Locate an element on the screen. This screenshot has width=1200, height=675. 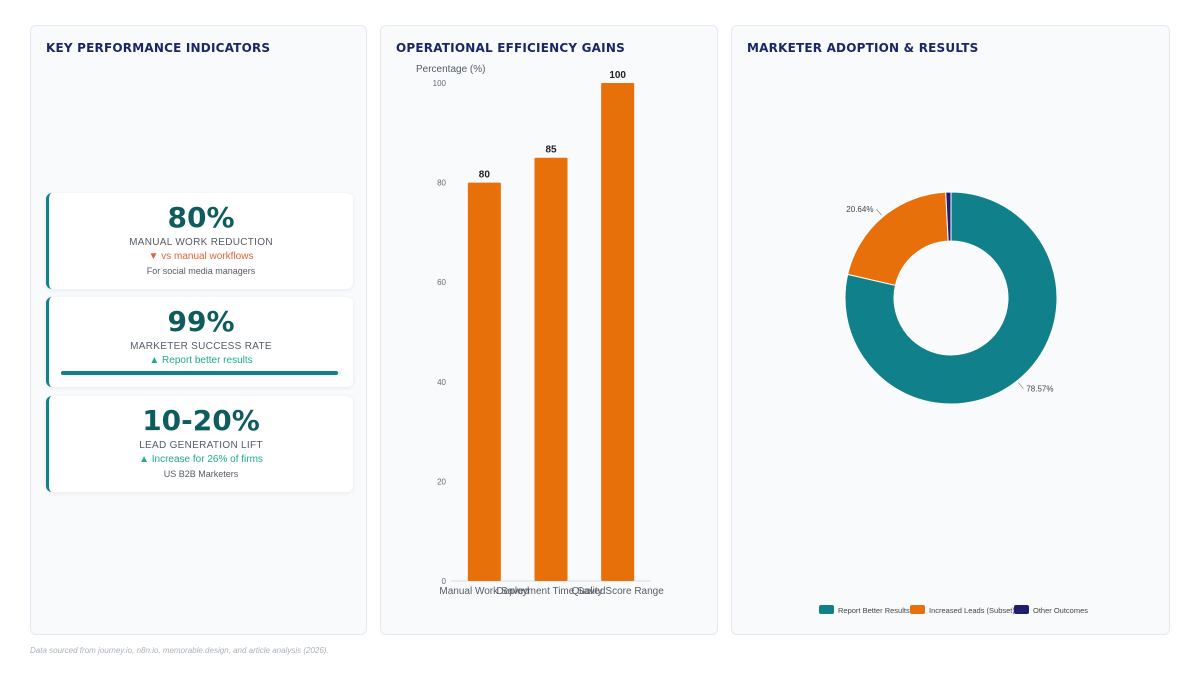
y-tick-label: 60 is located at coordinates (441, 282).